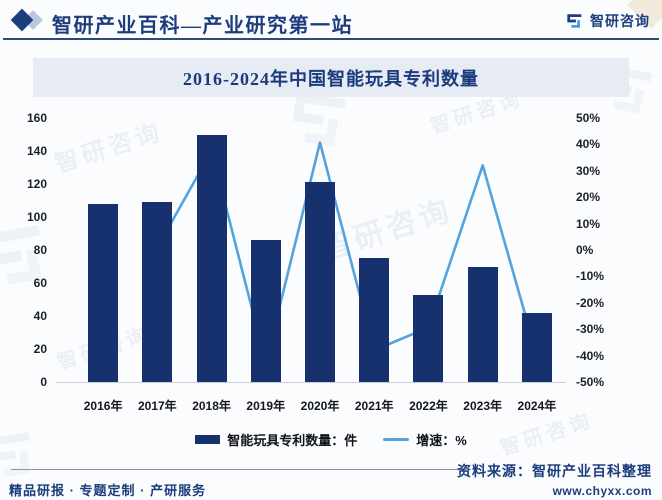  What do you see at coordinates (208, 439) in the screenshot?
I see `bar-swatch` at bounding box center [208, 439].